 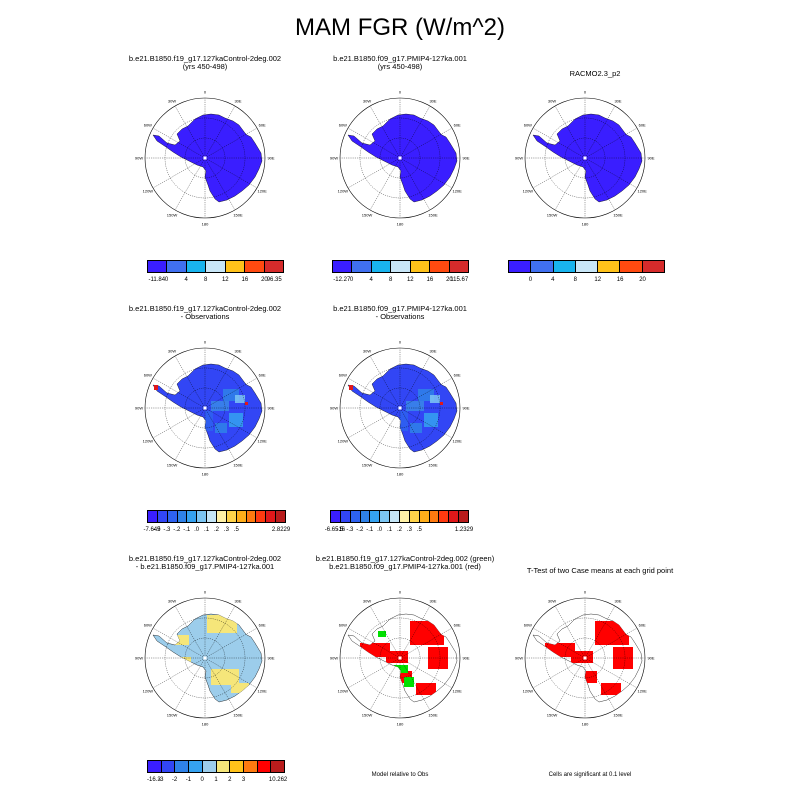 What do you see at coordinates (409, 530) in the screenshot?
I see `colorbar-tick-label: .3` at bounding box center [409, 530].